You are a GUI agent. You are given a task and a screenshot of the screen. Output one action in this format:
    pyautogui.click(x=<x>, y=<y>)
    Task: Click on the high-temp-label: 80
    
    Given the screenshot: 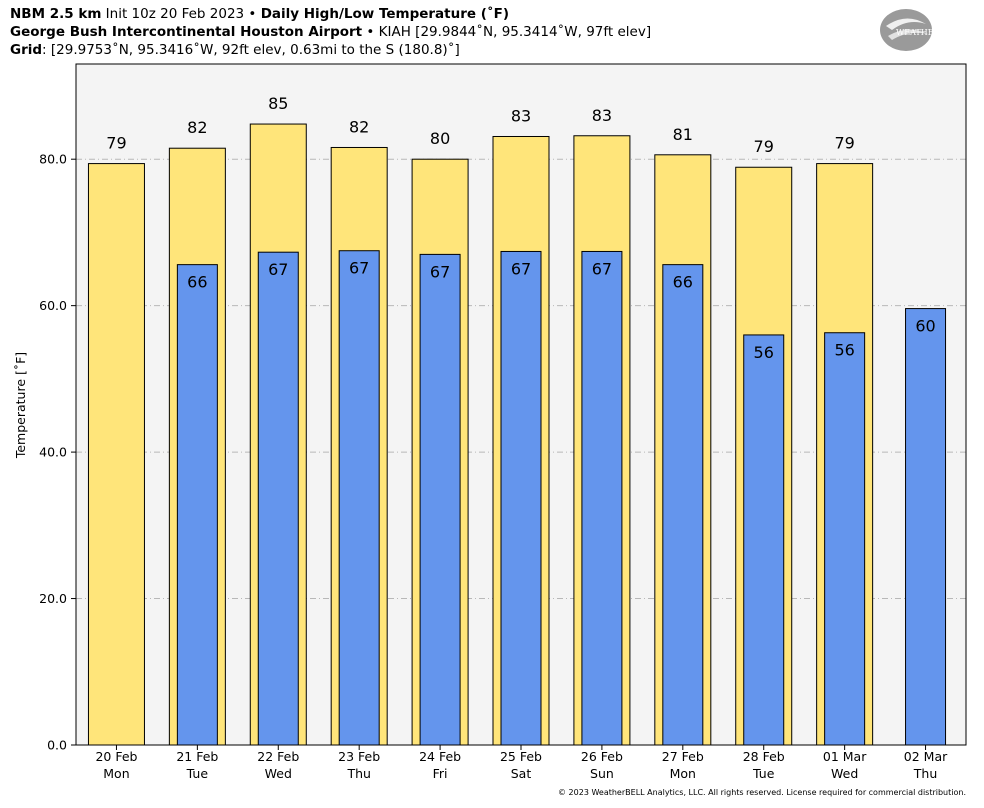 What is the action you would take?
    pyautogui.click(x=440, y=138)
    